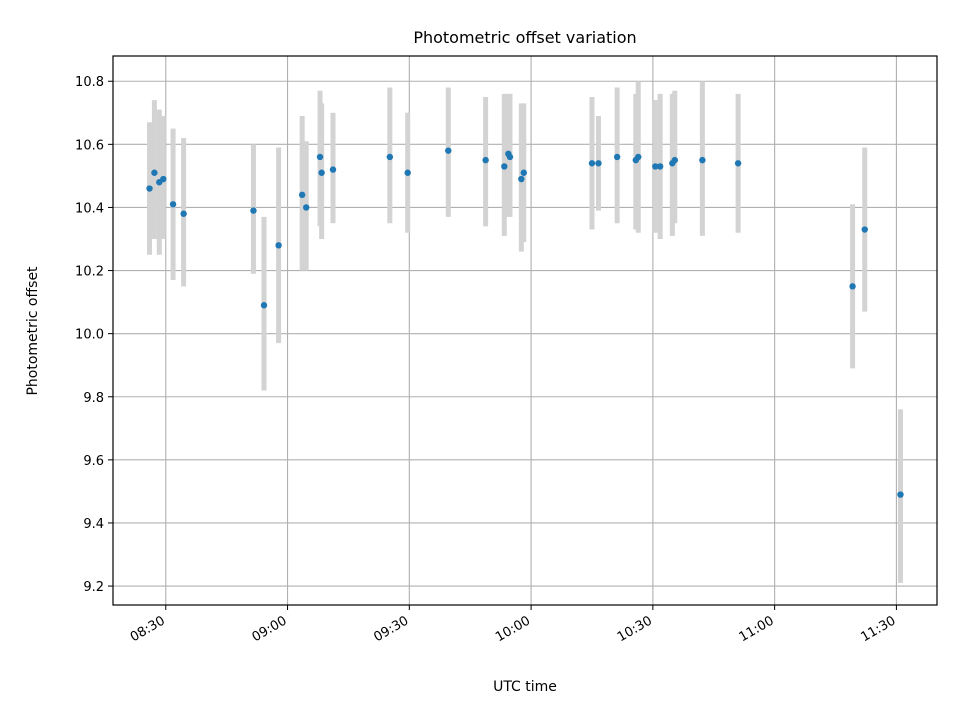 The image size is (960, 720). I want to click on y-tick-label: 10.4, so click(89, 208).